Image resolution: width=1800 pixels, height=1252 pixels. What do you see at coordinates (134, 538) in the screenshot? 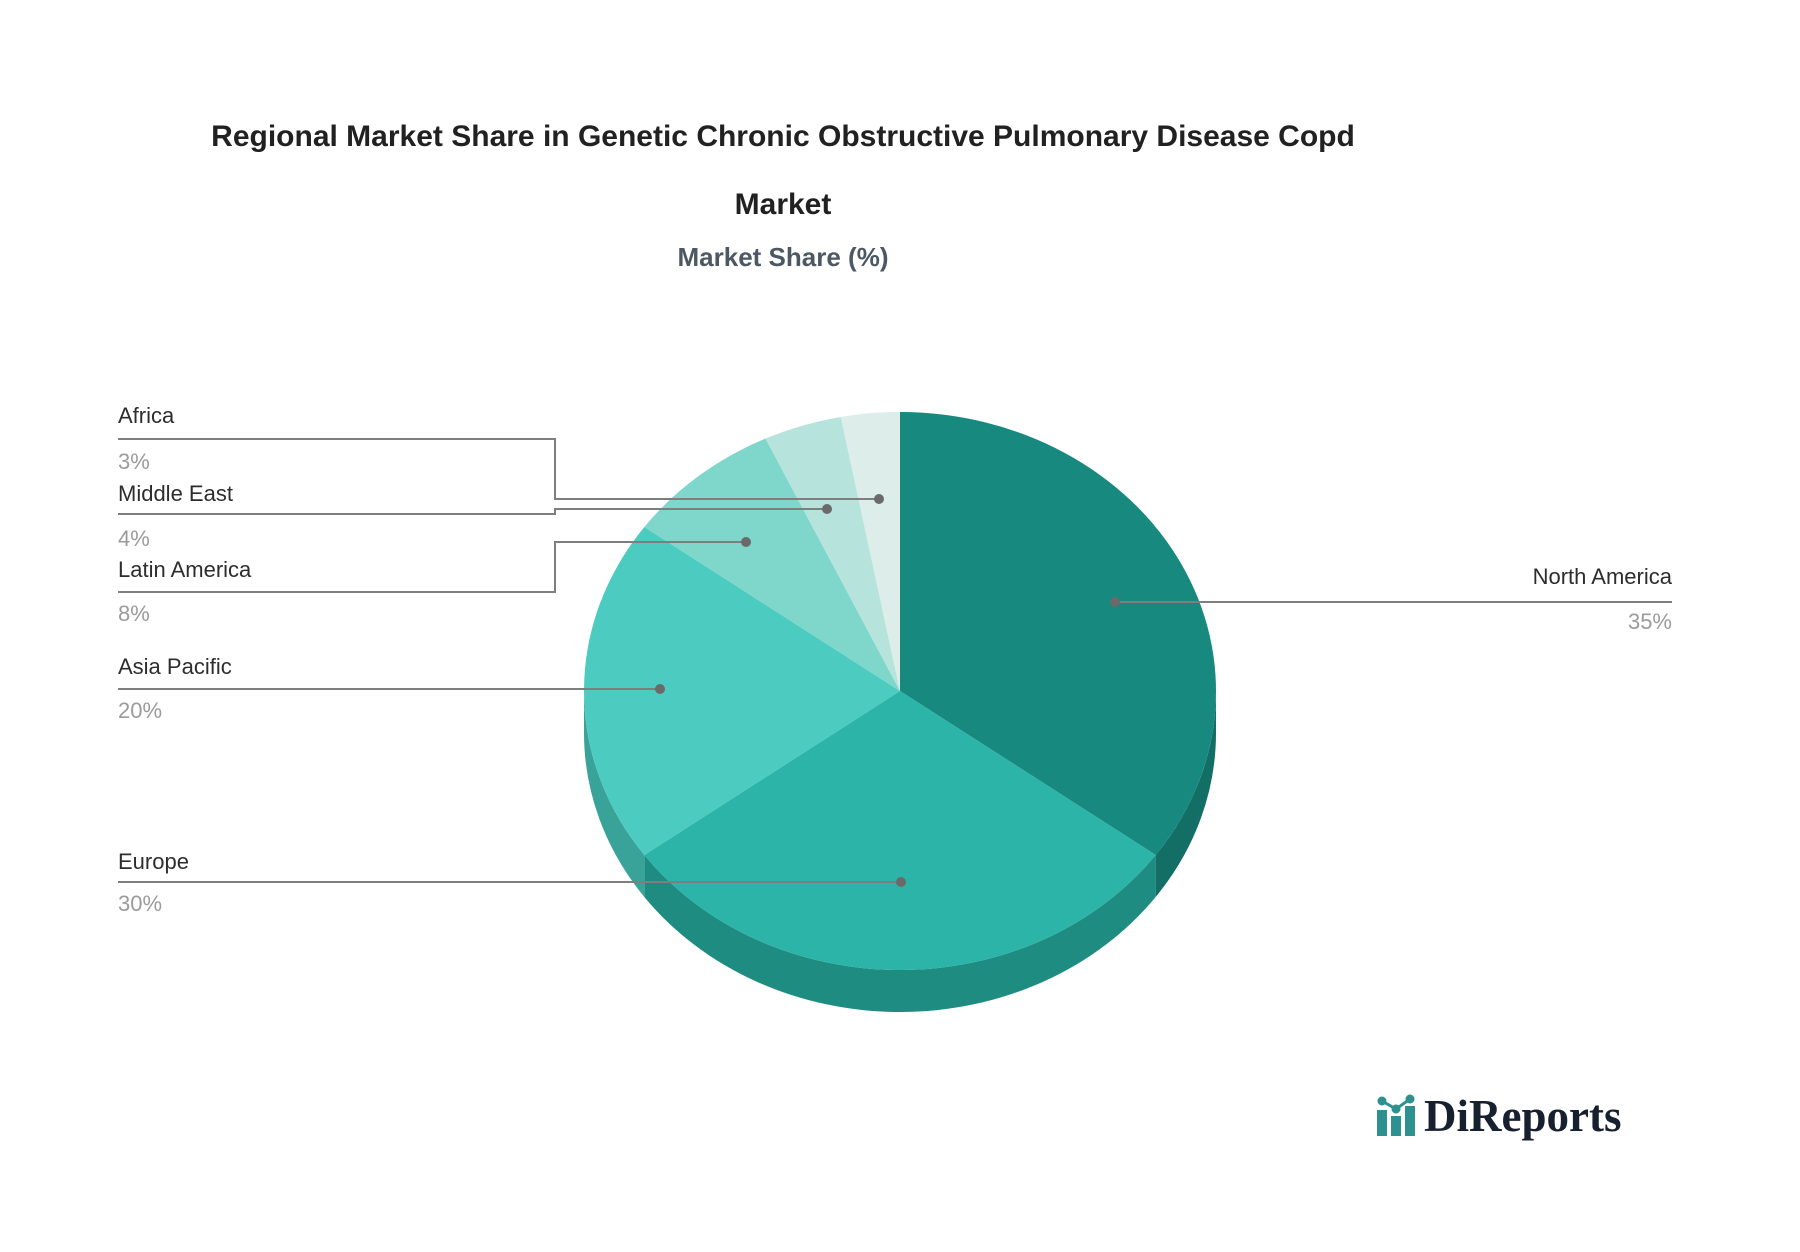
I see `pct-middle-east: 4%` at bounding box center [134, 538].